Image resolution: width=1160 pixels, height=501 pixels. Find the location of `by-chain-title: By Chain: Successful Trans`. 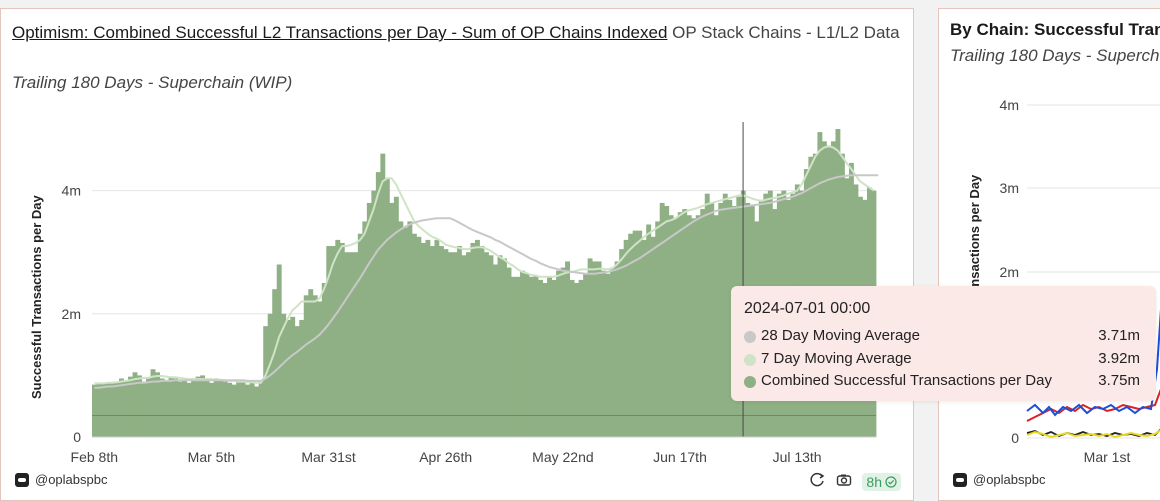

by-chain-title: By Chain: Successful Trans is located at coordinates (1055, 29).